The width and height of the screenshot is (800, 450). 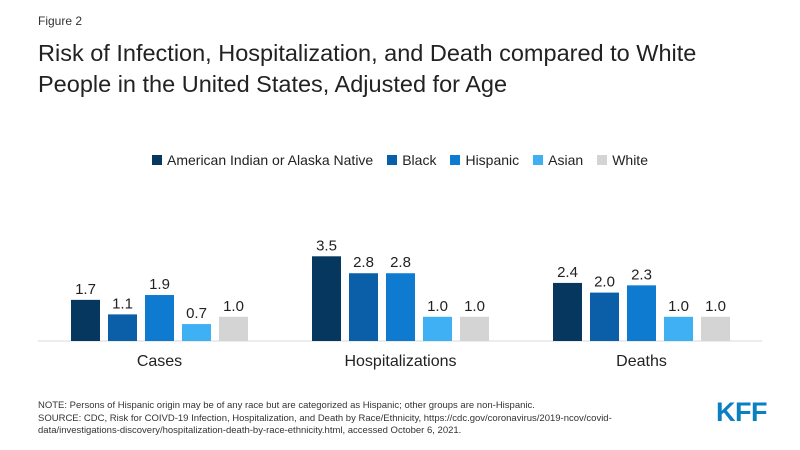 I want to click on legend-item-2: Hispanic, so click(x=484, y=160).